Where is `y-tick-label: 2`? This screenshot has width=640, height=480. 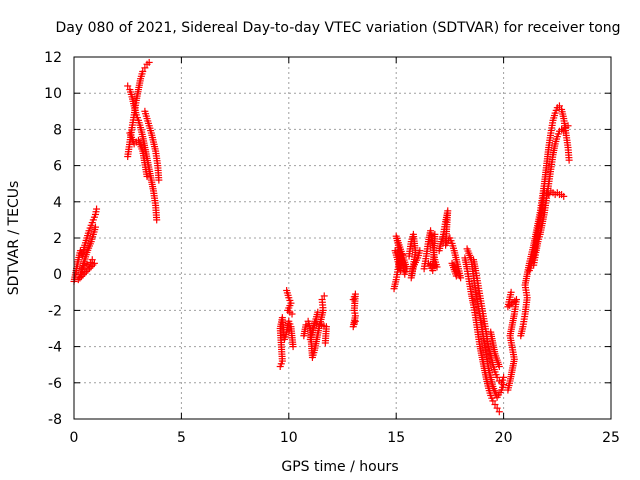
y-tick-label: 2 is located at coordinates (57, 239).